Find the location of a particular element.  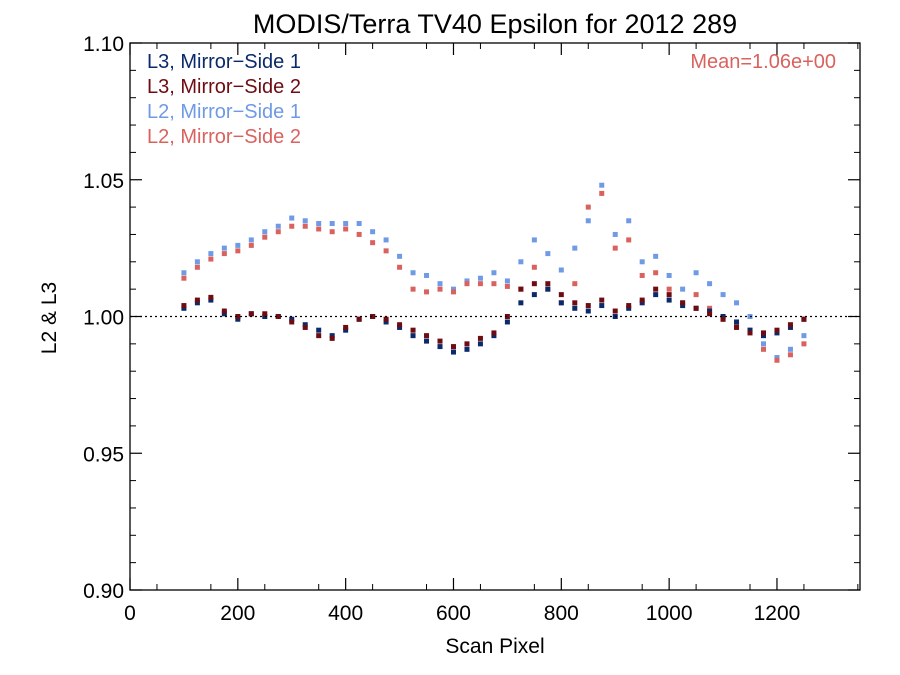

y-tick-label: 1.00 is located at coordinates (103, 318).